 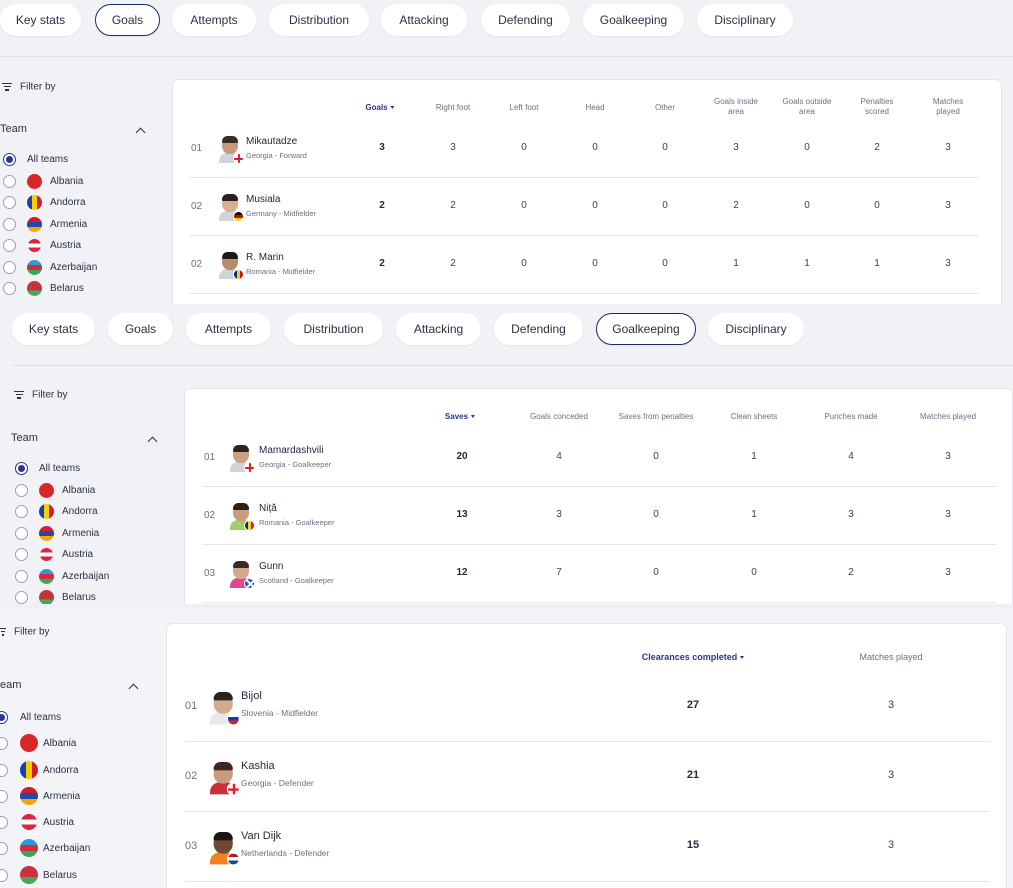 I want to click on column-header-head: Head, so click(x=595, y=107).